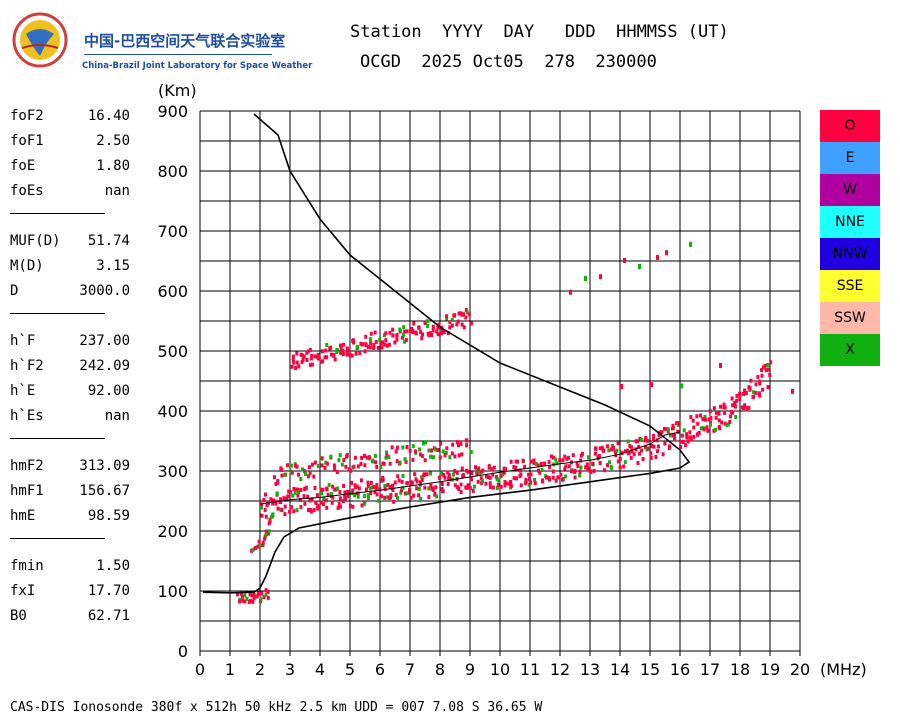 Image resolution: width=900 pixels, height=720 pixels. What do you see at coordinates (108, 616) in the screenshot?
I see `param-value: 62.71` at bounding box center [108, 616].